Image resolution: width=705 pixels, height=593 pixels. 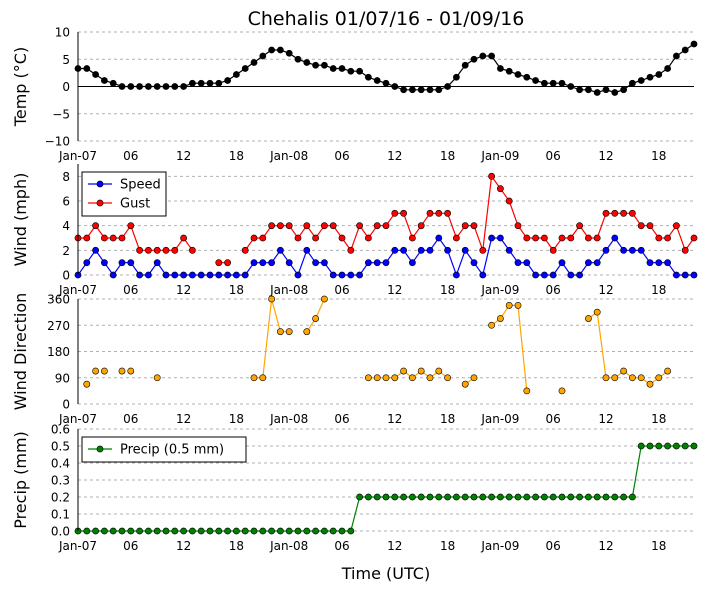 What do you see at coordinates (124, 194) in the screenshot?
I see `legend-box` at bounding box center [124, 194].